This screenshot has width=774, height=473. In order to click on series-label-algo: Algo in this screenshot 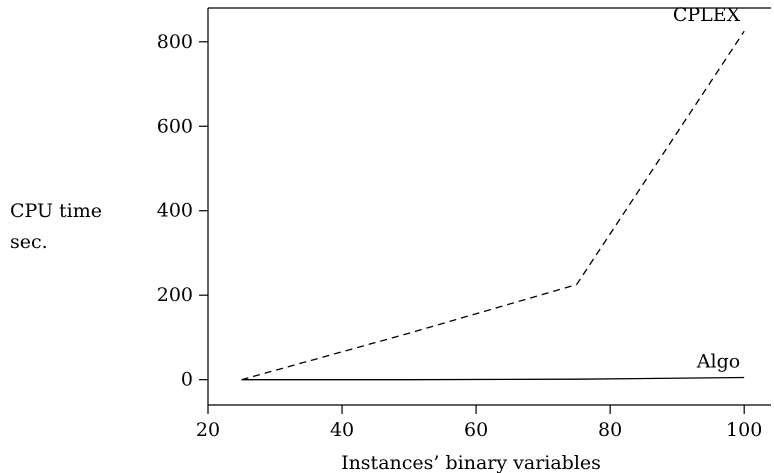, I will do `click(718, 362)`.